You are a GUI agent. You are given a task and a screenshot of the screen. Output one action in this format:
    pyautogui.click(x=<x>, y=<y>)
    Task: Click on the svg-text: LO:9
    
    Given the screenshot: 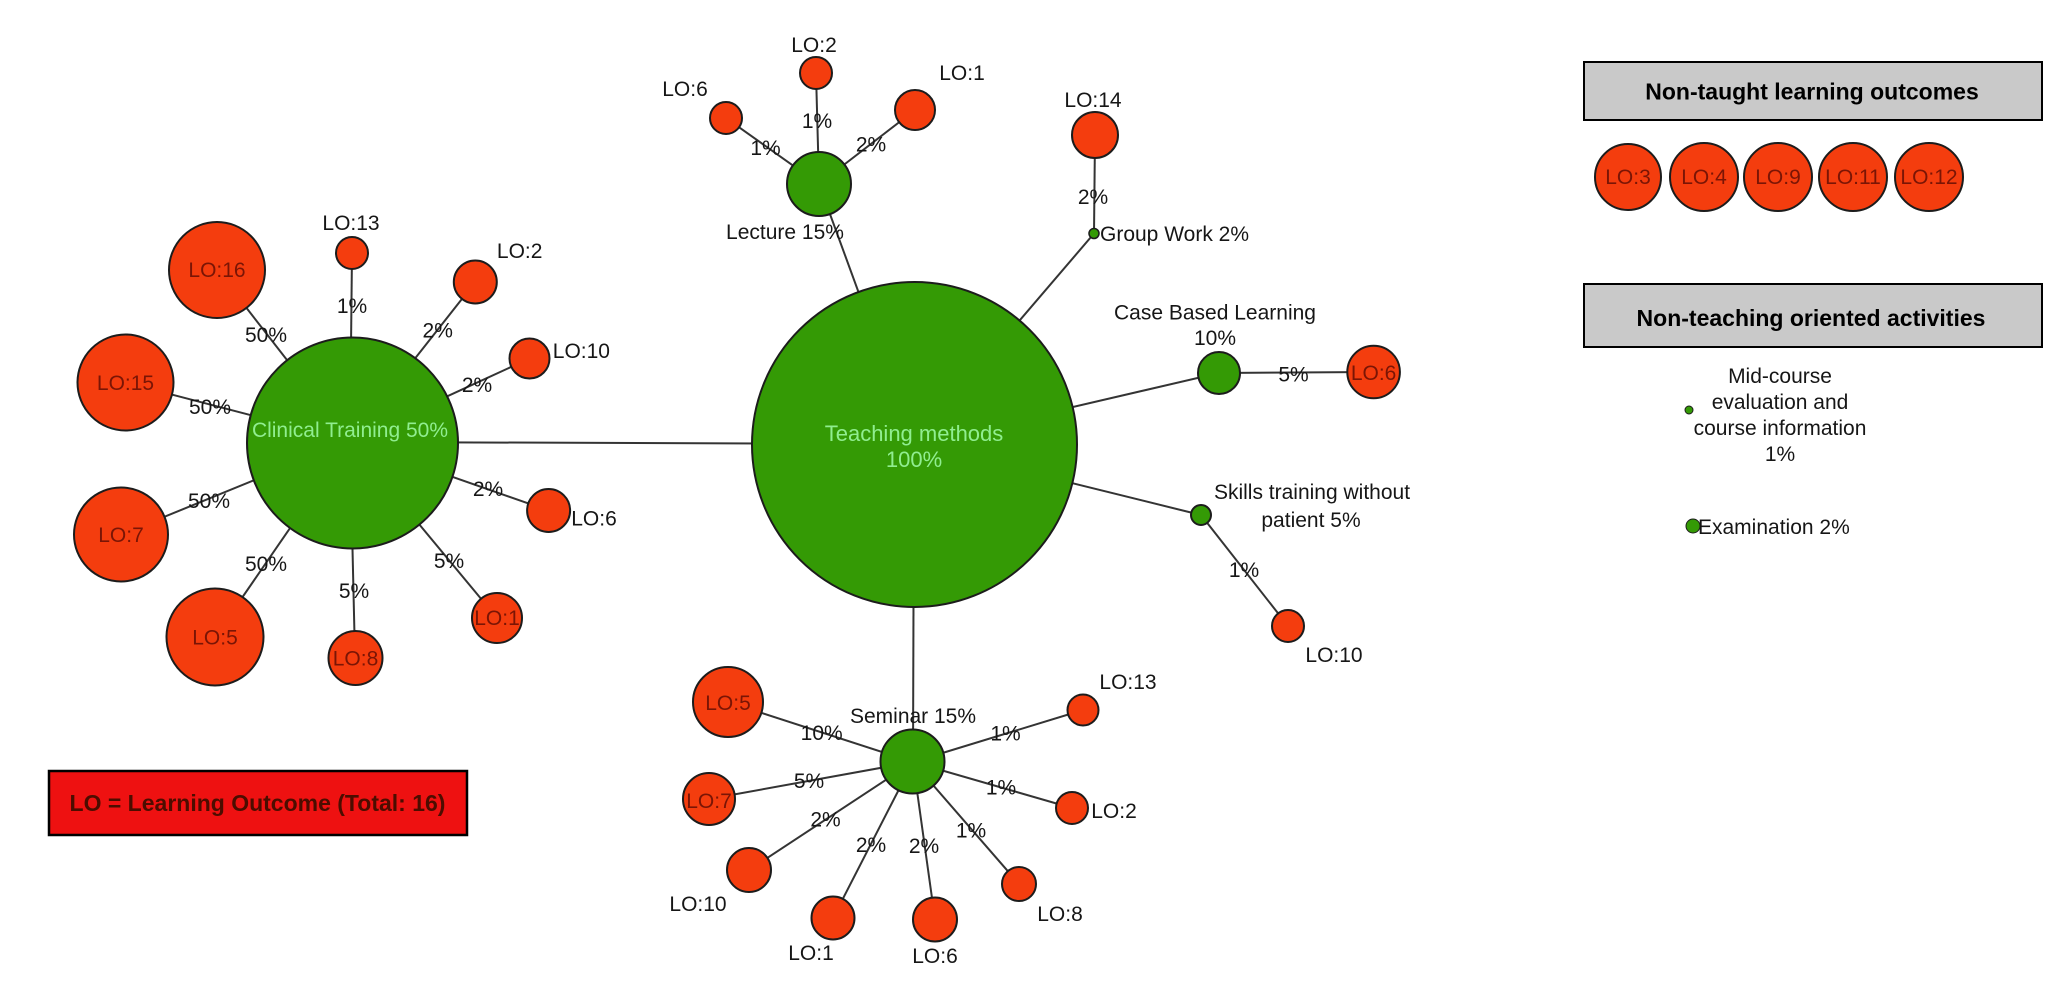 What is the action you would take?
    pyautogui.click(x=1778, y=177)
    